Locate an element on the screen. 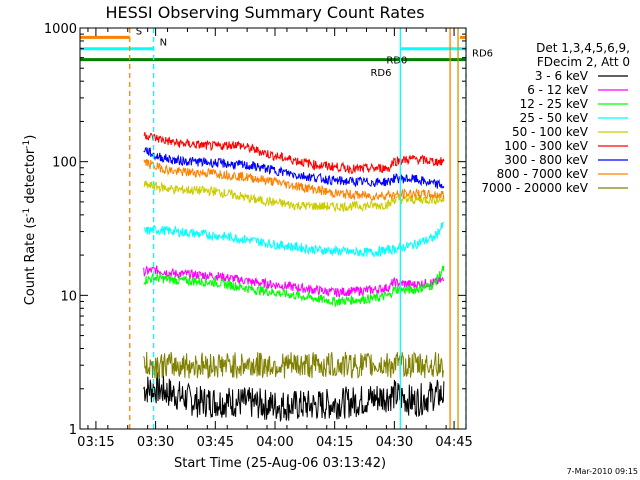 Image resolution: width=640 pixels, height=480 pixels. y-tick-label: 1 is located at coordinates (73, 430).